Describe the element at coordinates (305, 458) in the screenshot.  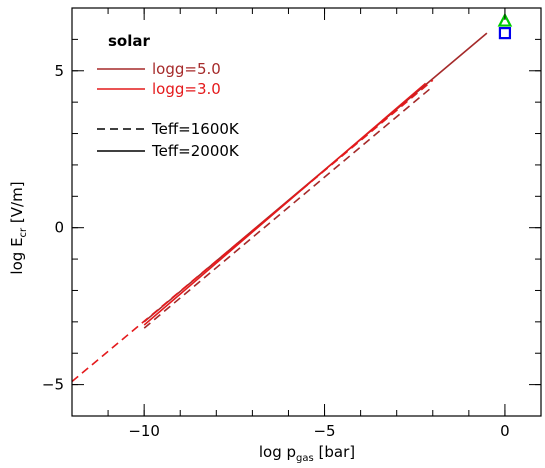
I see `x-axis-label-sub: gas` at that location.